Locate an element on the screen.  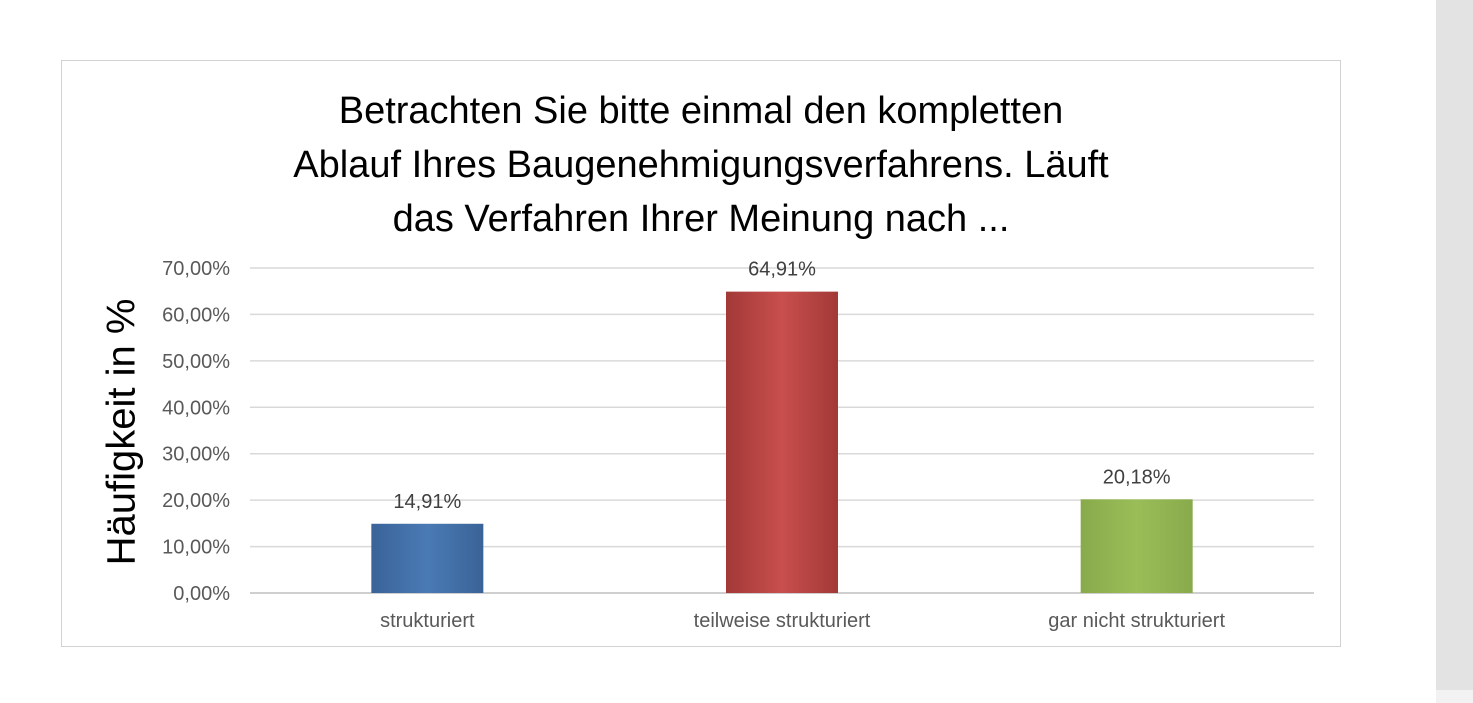
x-category-label: strukturiert is located at coordinates (427, 621).